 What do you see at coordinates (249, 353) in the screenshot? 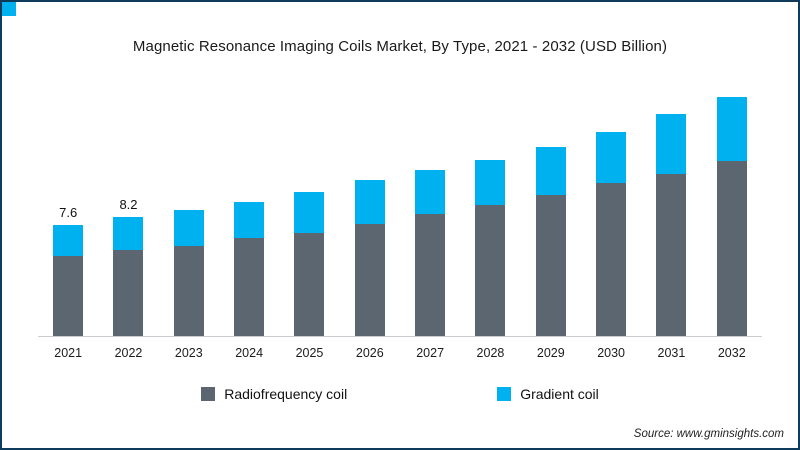
I see `x-tick-label: 2024` at bounding box center [249, 353].